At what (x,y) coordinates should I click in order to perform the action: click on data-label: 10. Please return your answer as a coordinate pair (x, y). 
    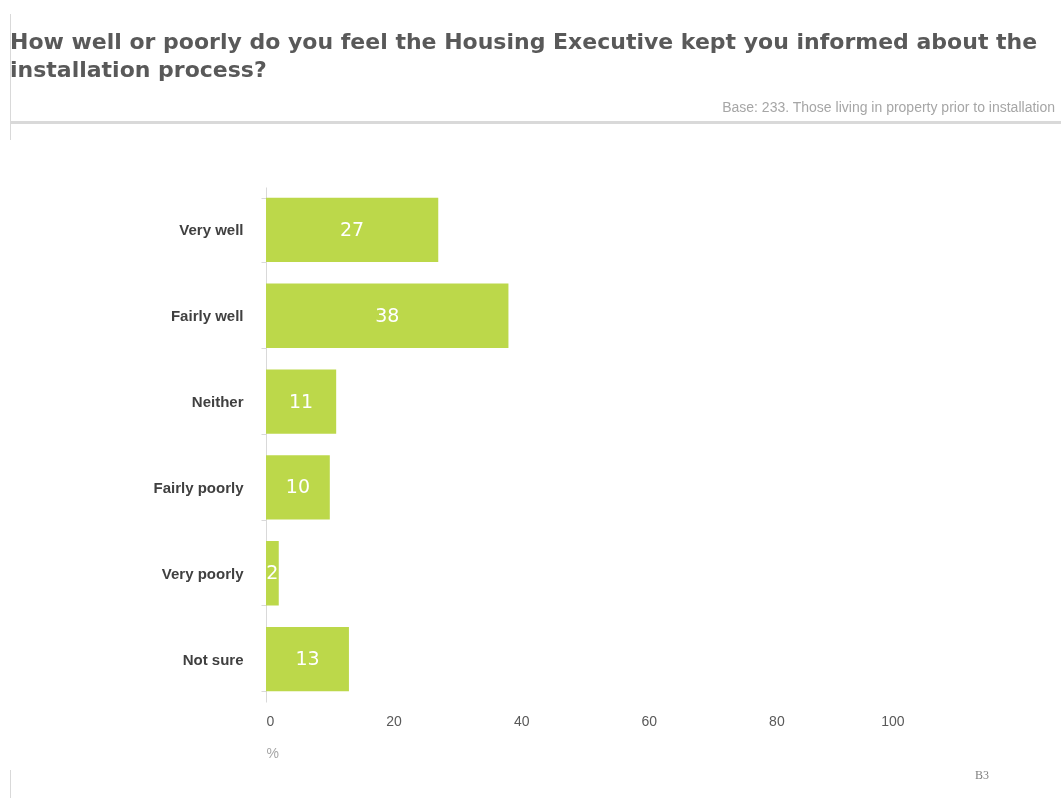
    Looking at the image, I should click on (297, 486).